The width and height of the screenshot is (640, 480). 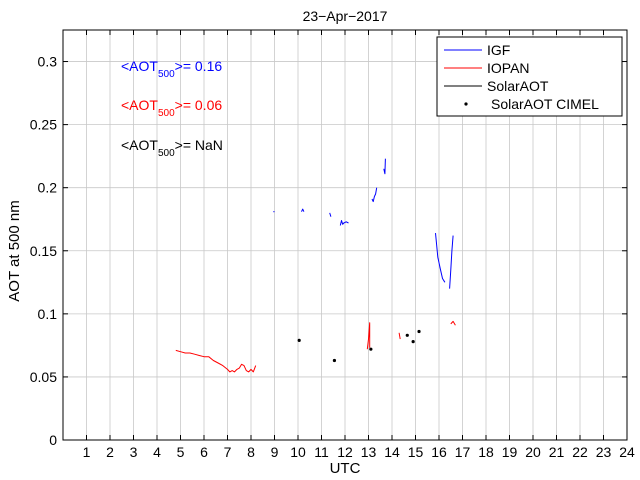 I want to click on legend-label-solaraot-cimel: SolarAOT CIMEL, so click(x=545, y=104).